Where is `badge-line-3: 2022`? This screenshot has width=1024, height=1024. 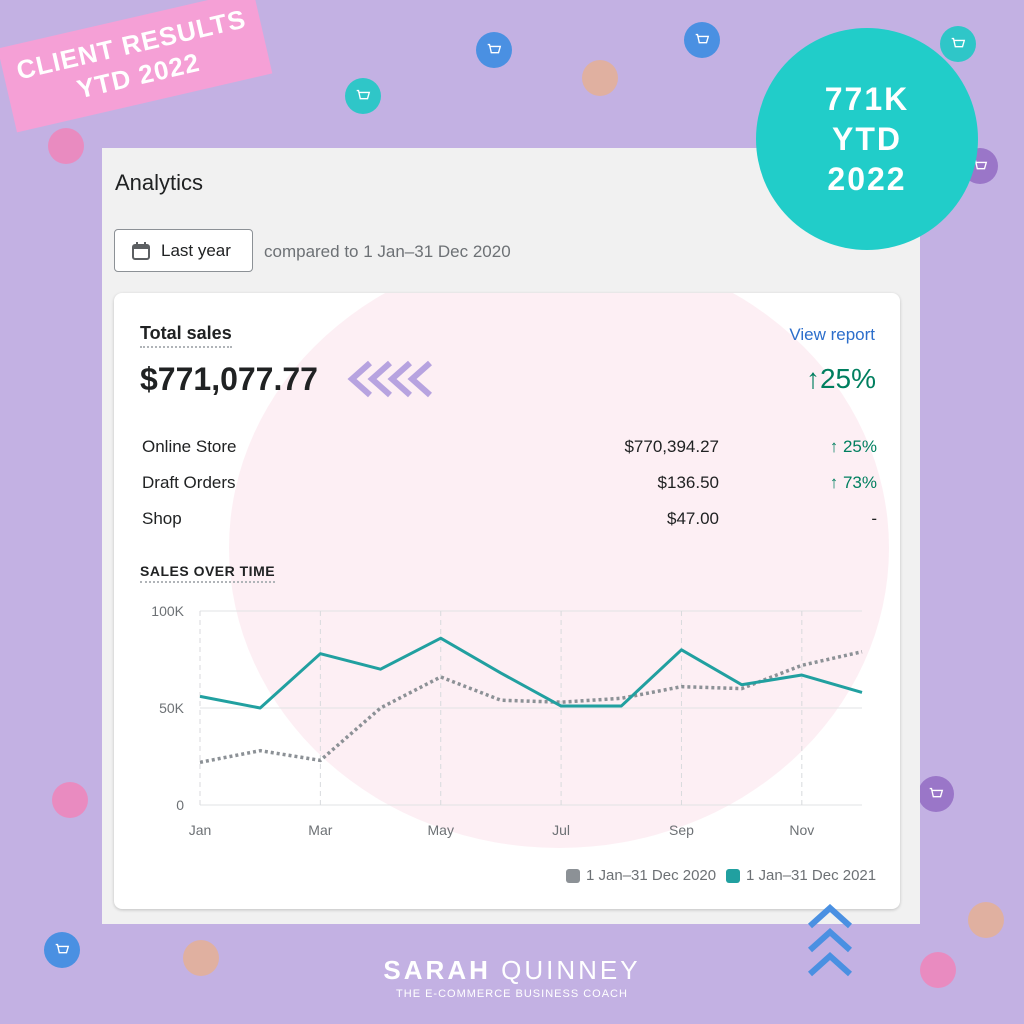
badge-line-3: 2022 is located at coordinates (867, 179).